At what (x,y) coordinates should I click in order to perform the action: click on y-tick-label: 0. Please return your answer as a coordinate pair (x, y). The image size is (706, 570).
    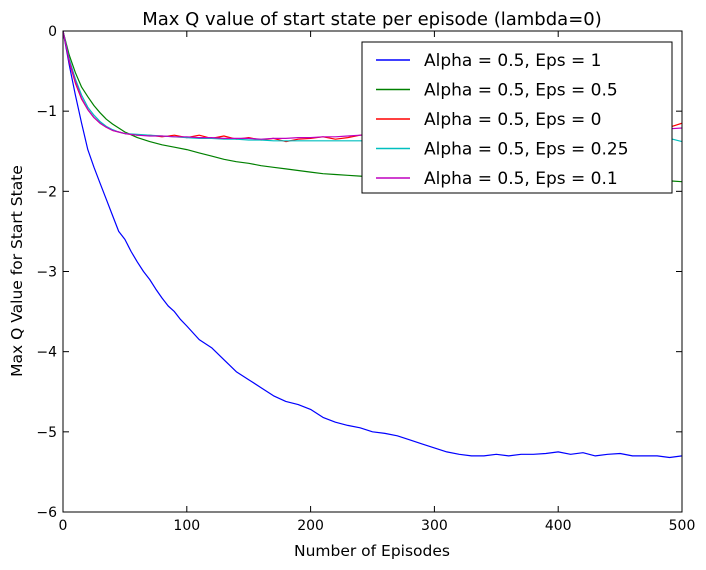
    Looking at the image, I should click on (52, 32).